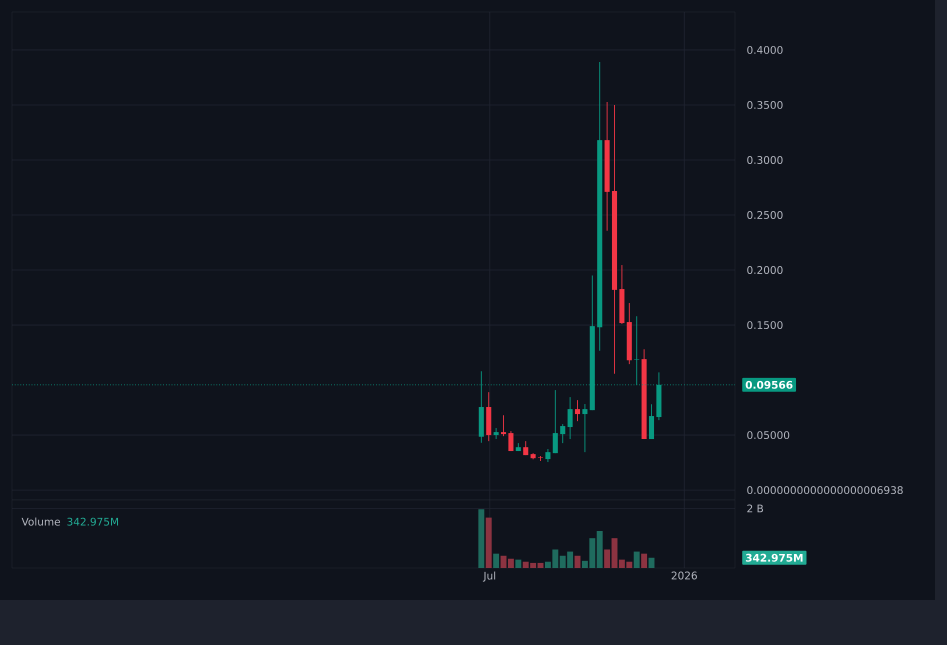 The height and width of the screenshot is (645, 947). Describe the element at coordinates (768, 435) in the screenshot. I see `y-tick-label: 0.05000` at that location.